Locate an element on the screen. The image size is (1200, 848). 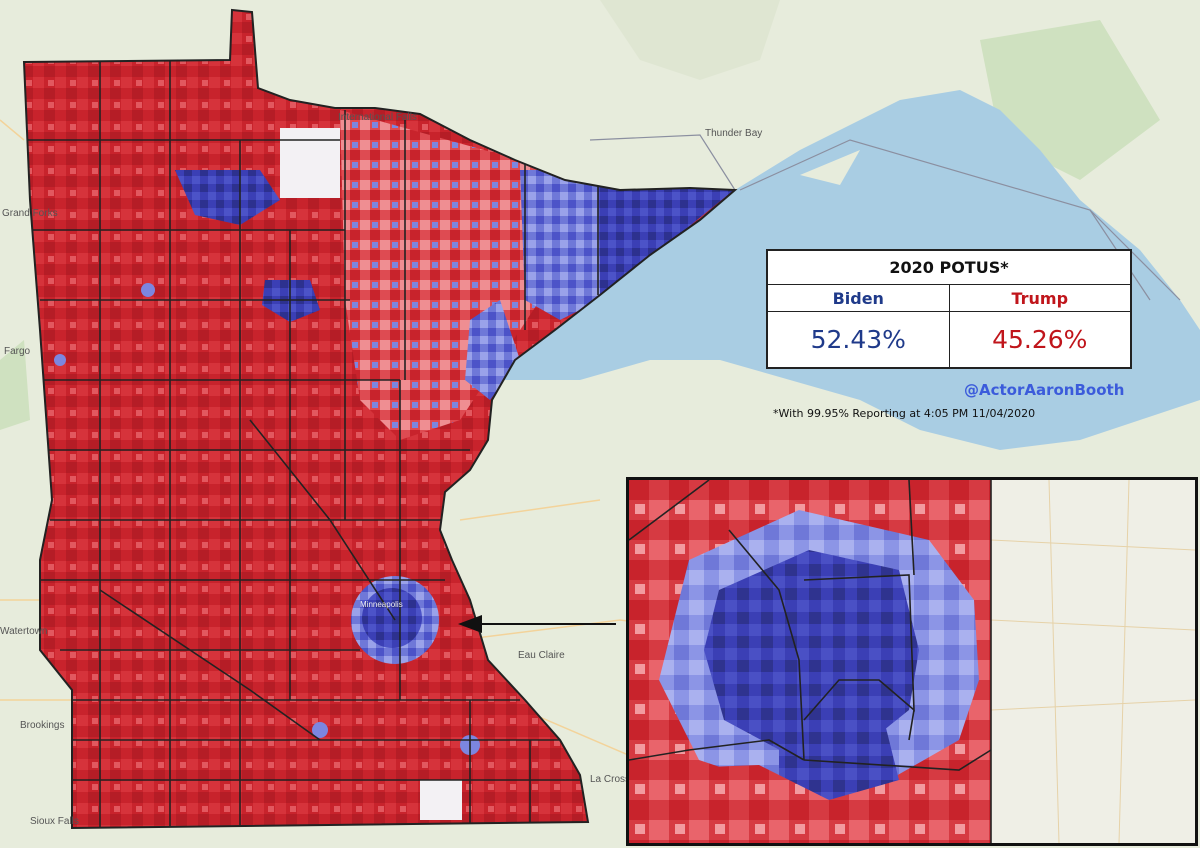
place-label-international-falls: International Falls is located at coordinates (377, 117).